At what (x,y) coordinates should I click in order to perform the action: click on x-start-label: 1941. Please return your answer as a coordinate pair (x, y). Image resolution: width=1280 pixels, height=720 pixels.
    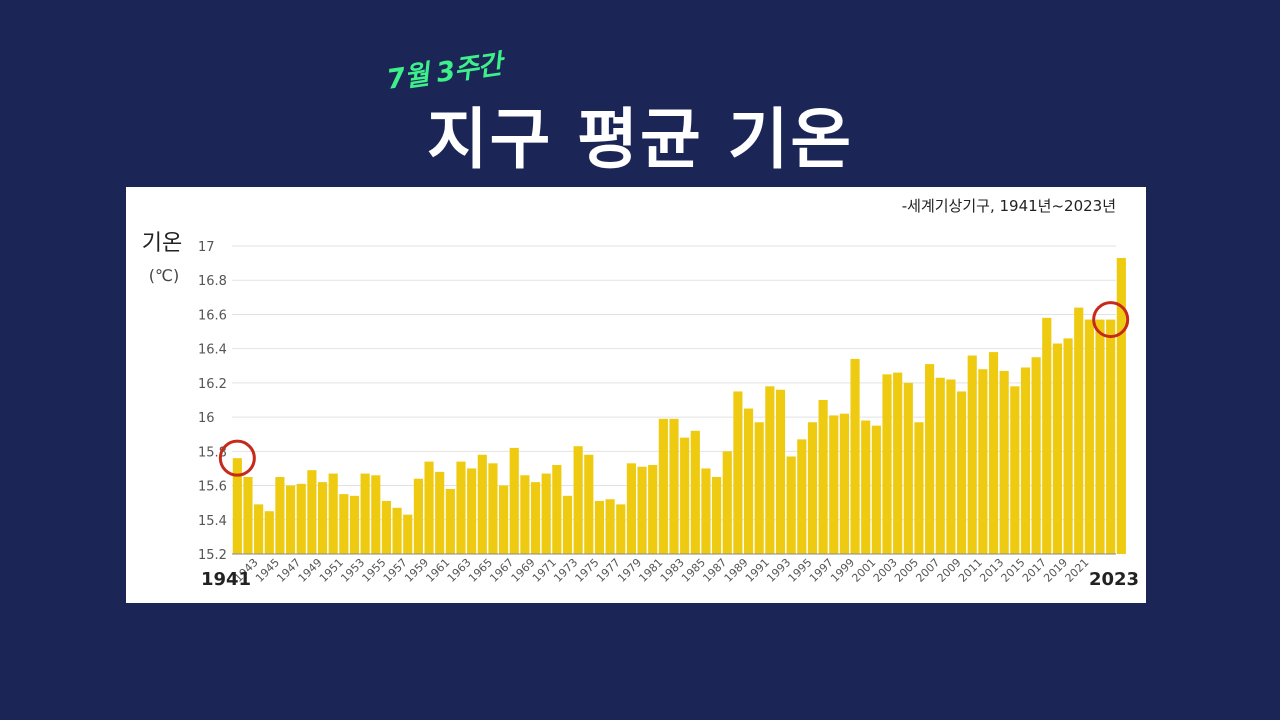
    Looking at the image, I should click on (226, 579).